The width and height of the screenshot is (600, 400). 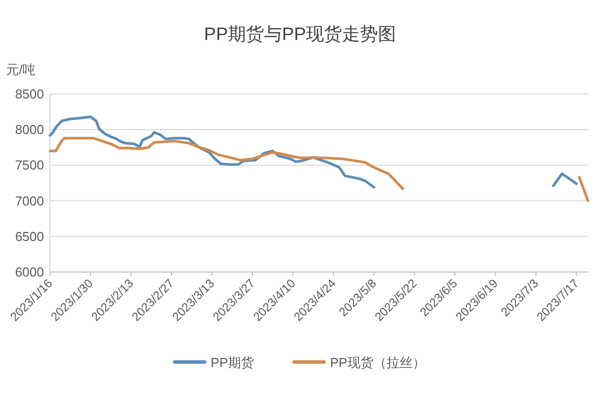 What do you see at coordinates (232, 362) in the screenshot?
I see `legend-label: PP期货` at bounding box center [232, 362].